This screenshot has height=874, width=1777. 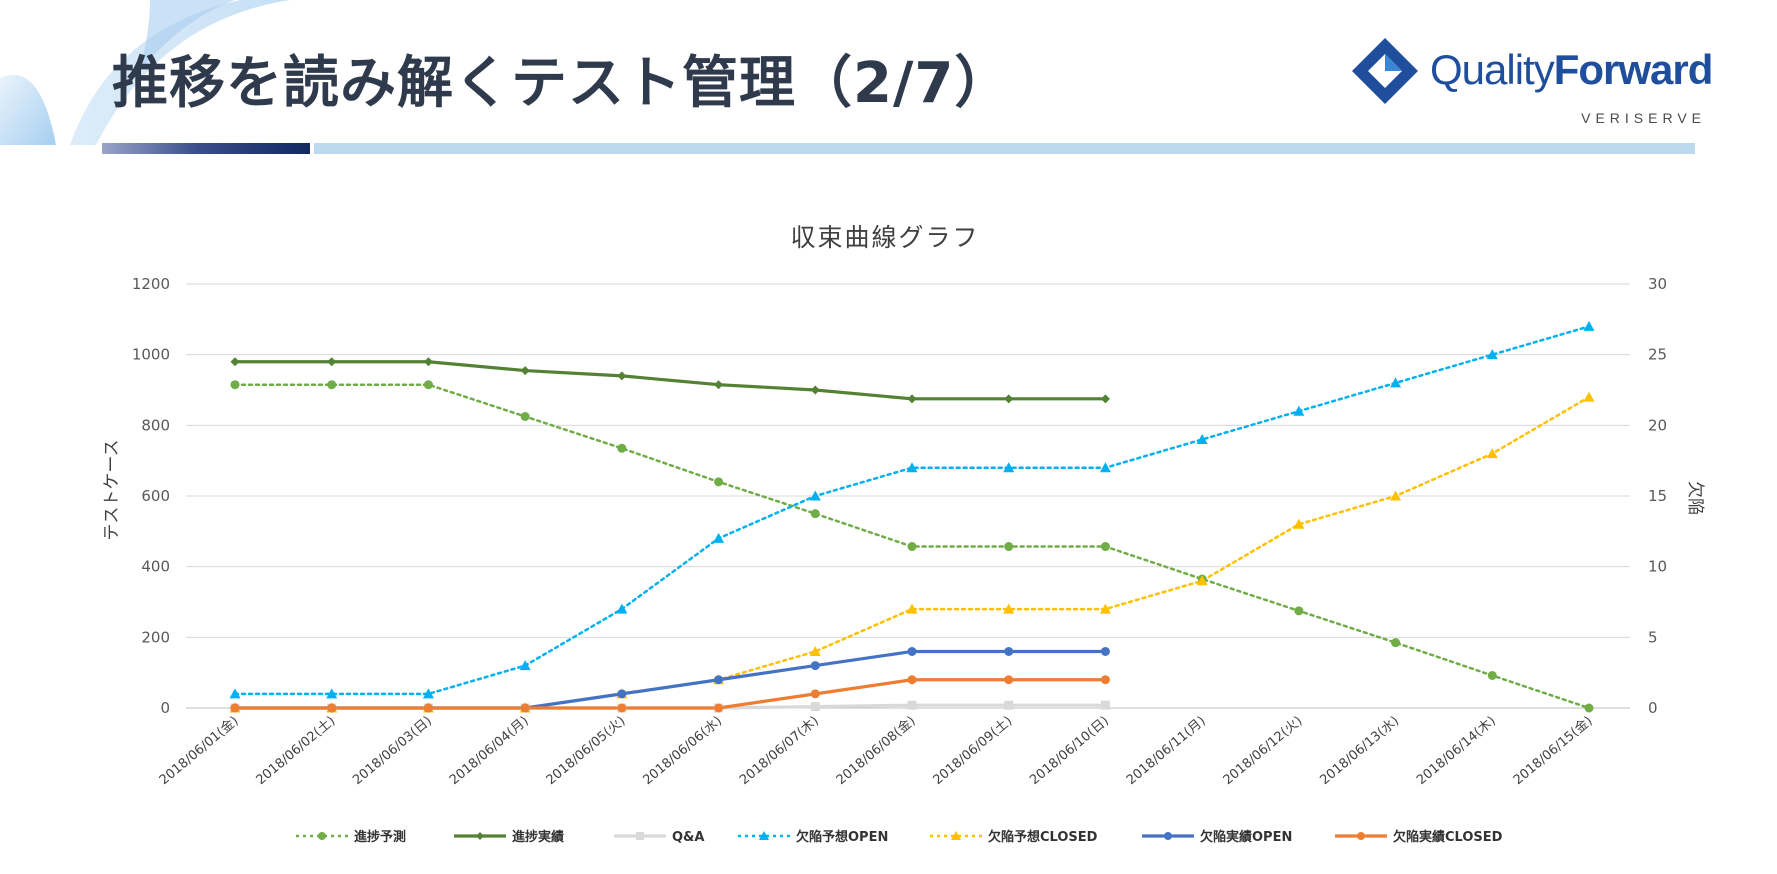 I want to click on x-tick-label: 2018/06/06(水), so click(x=682, y=751).